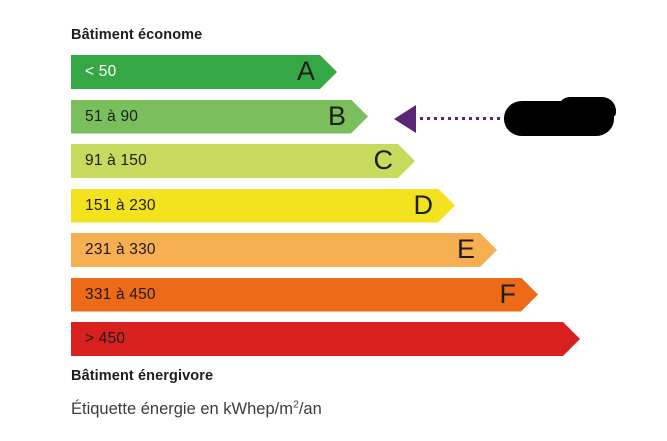  Describe the element at coordinates (105, 338) in the screenshot. I see `energy-band-range-label: > 450` at that location.